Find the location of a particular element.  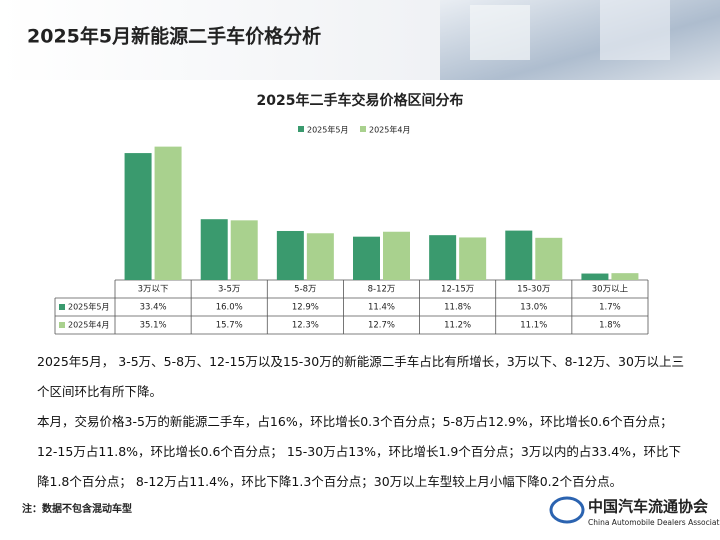

table-legend-label: 2025年5月 is located at coordinates (88, 307).